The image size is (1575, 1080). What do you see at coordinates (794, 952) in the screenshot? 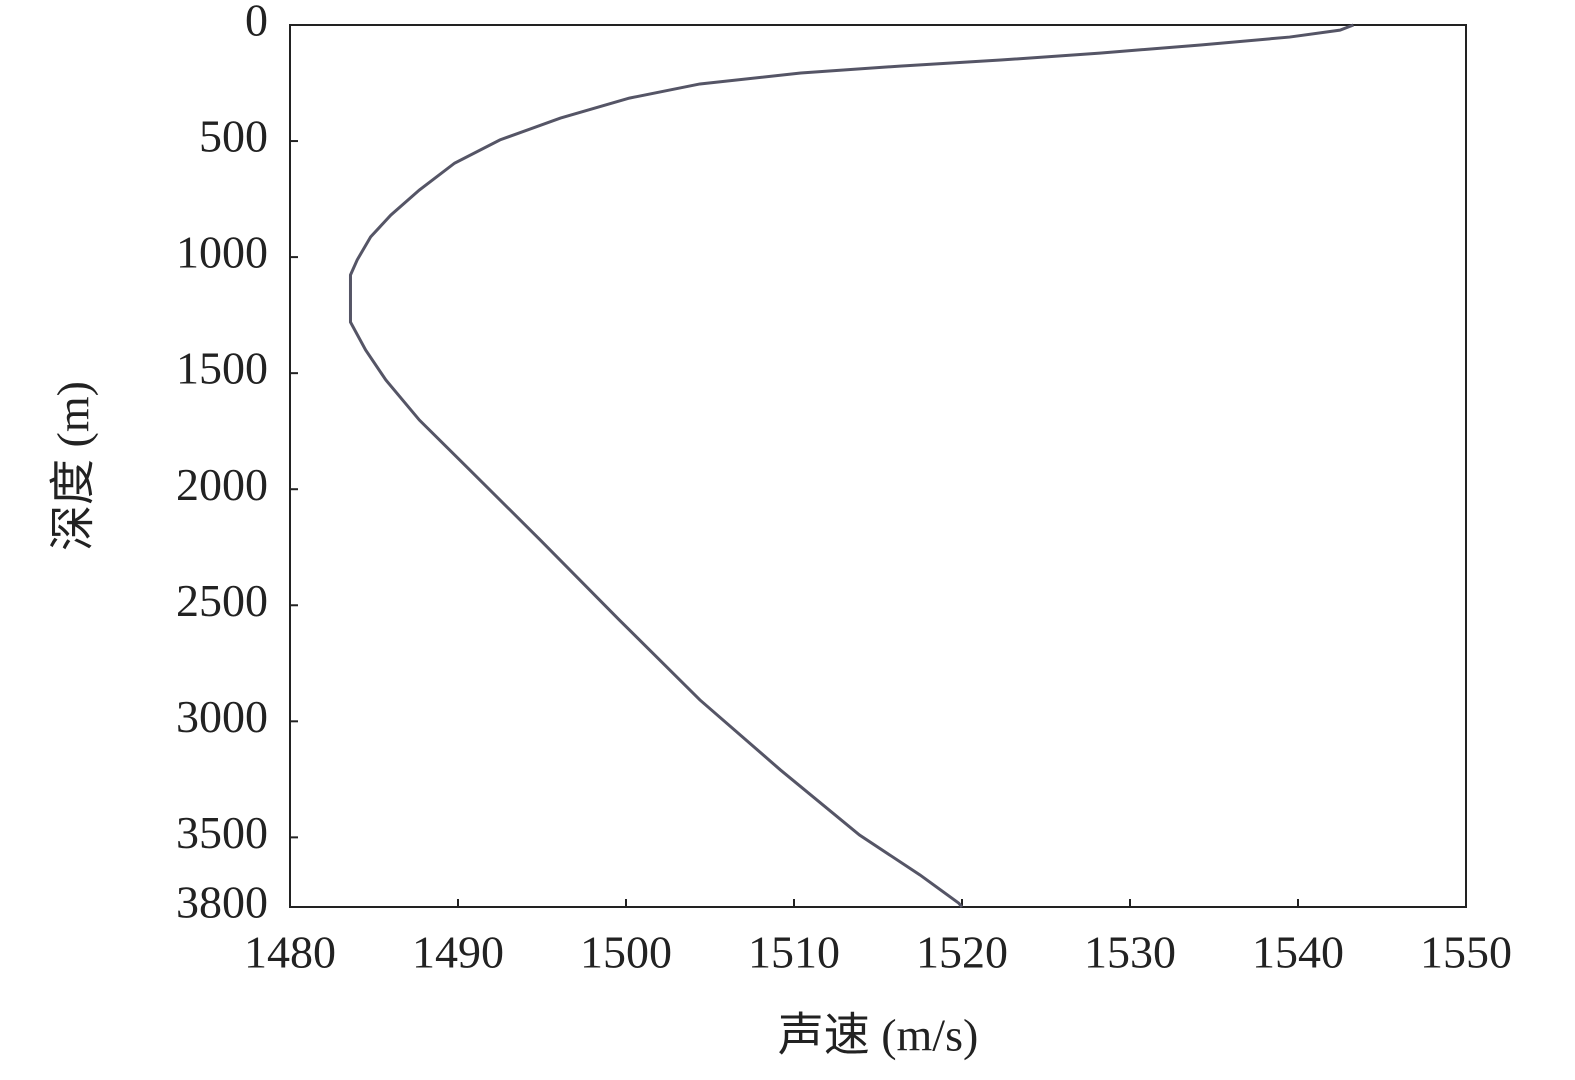
I see `x-tick-label: 1510` at bounding box center [794, 952].